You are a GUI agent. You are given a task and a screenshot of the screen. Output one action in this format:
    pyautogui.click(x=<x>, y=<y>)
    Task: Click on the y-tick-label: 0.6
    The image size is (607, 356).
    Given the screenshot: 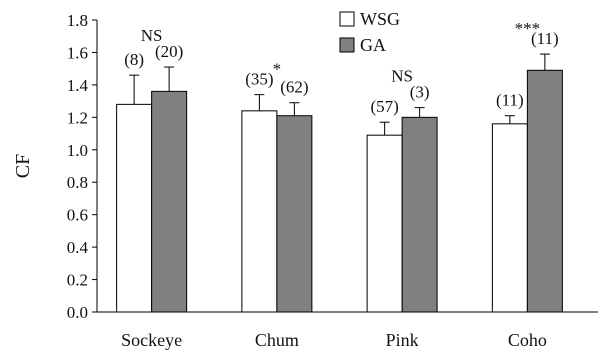 What is the action you would take?
    pyautogui.click(x=77, y=215)
    